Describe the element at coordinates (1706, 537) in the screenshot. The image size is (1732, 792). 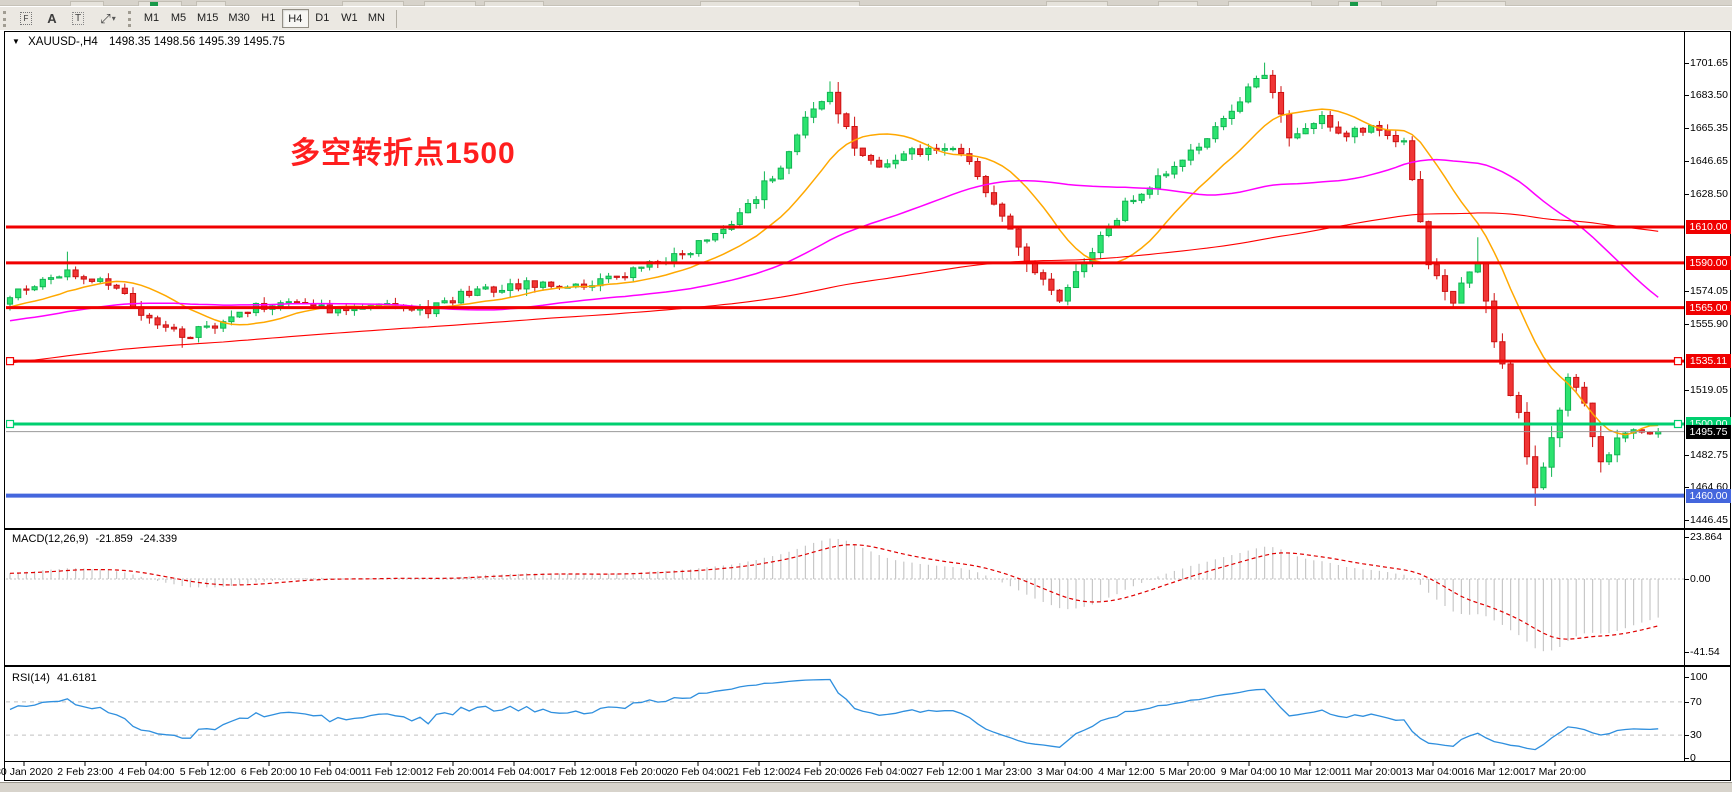
I see `macd-axis-label: 23.864` at that location.